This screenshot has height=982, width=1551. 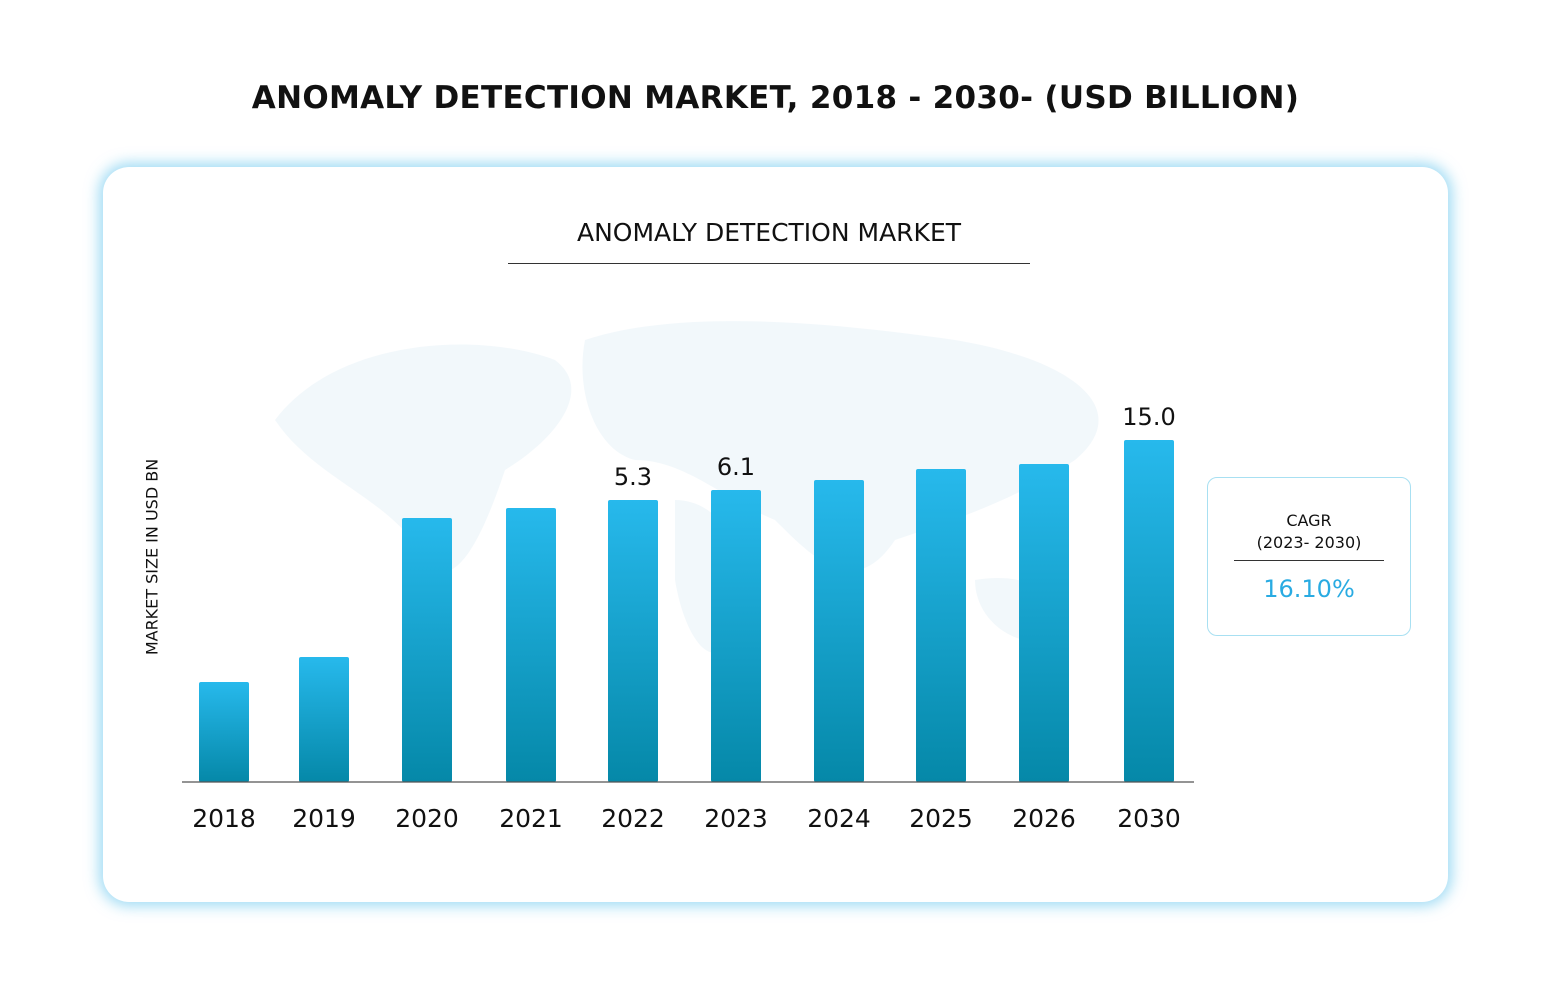 What do you see at coordinates (633, 477) in the screenshot?
I see `data-label: 5.3` at bounding box center [633, 477].